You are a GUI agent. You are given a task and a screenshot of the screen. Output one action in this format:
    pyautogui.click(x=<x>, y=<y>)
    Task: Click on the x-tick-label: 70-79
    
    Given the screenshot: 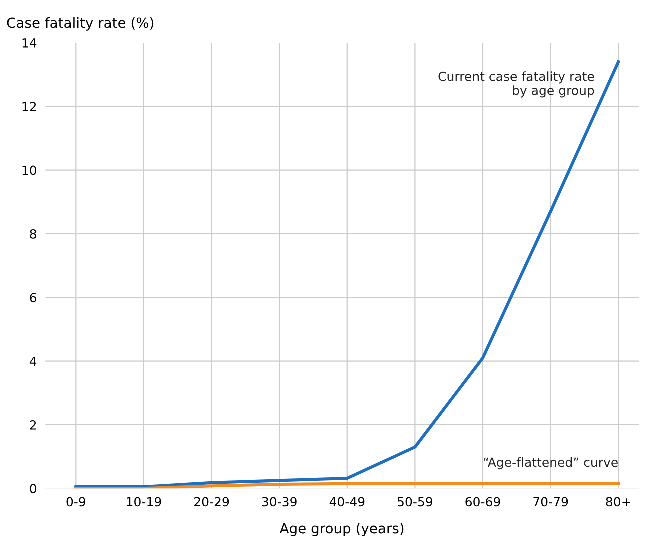 What is the action you would take?
    pyautogui.click(x=551, y=502)
    